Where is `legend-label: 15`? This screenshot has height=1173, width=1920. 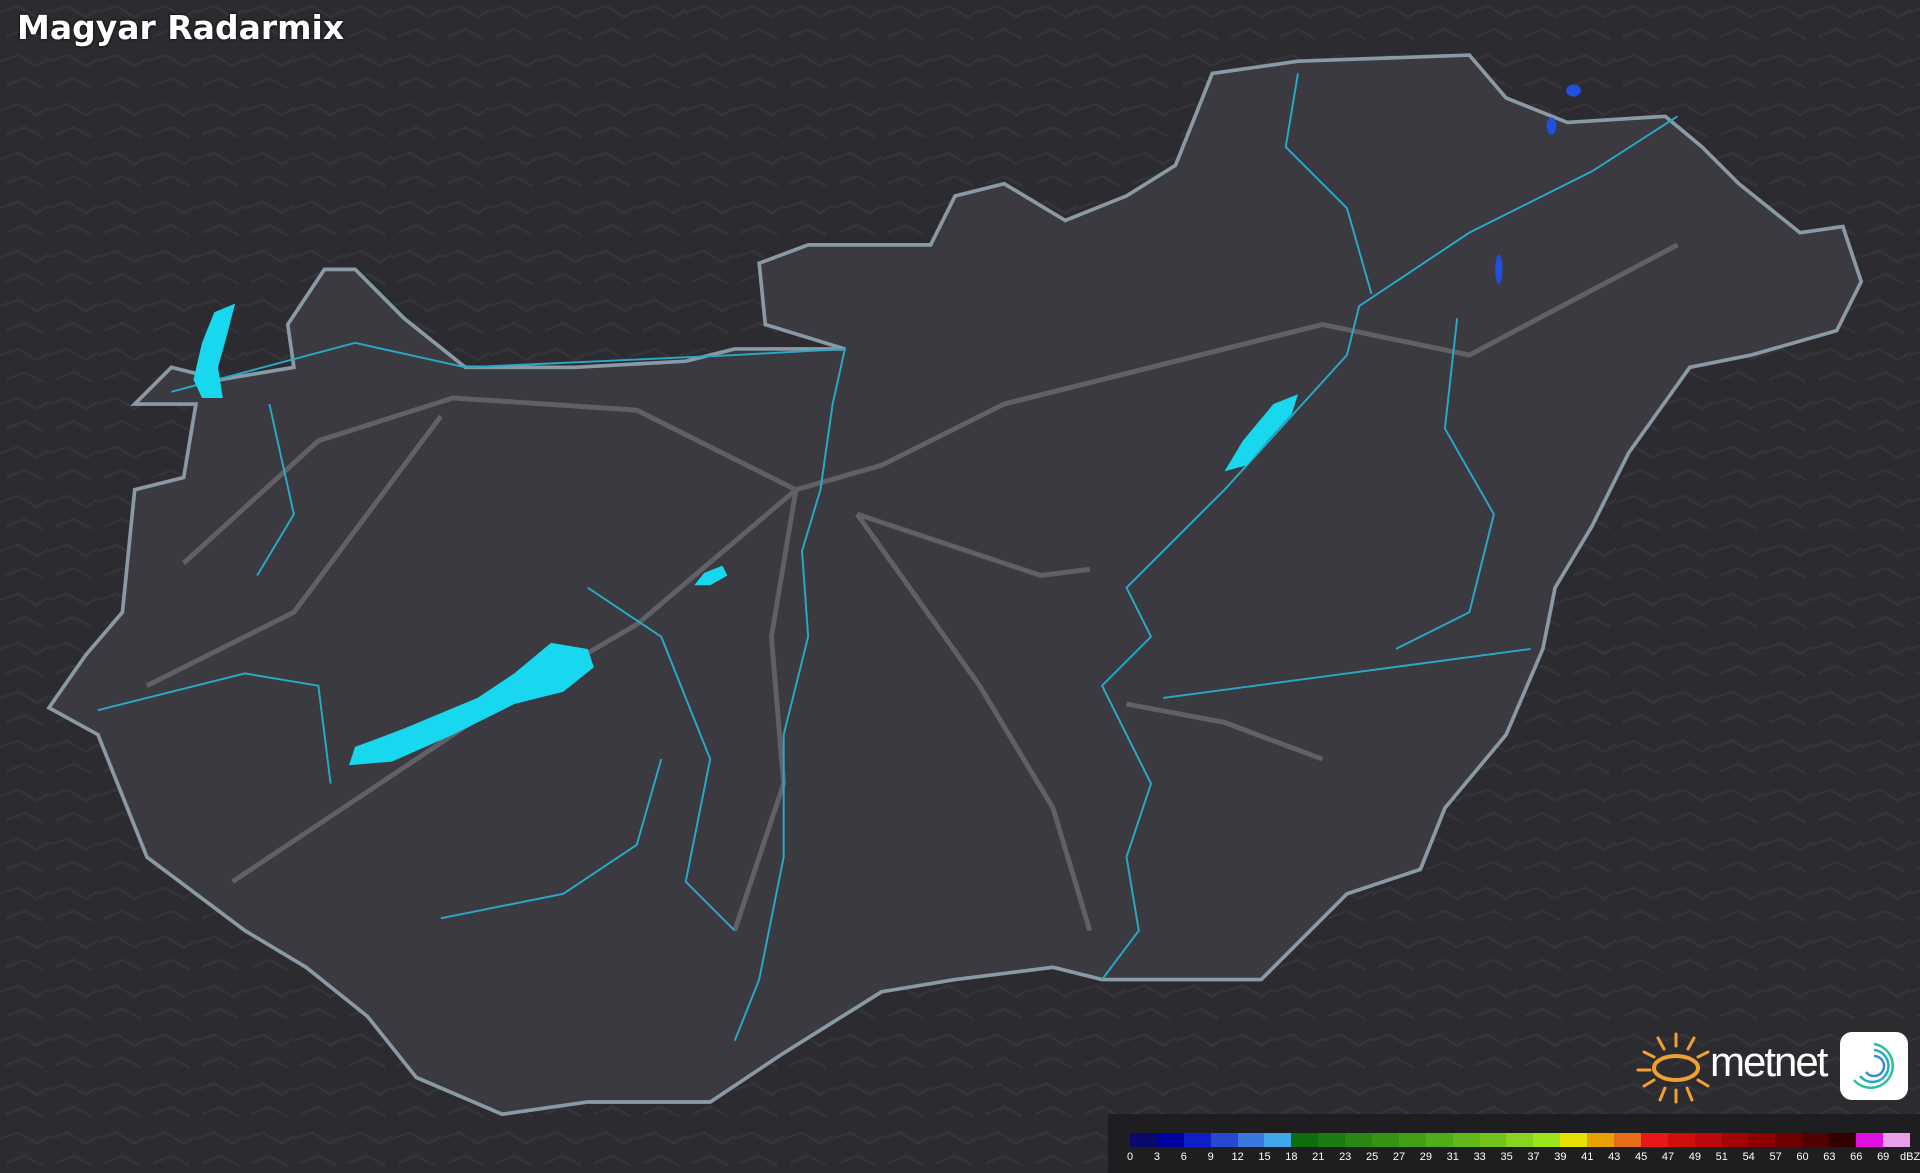 legend-label: 15 is located at coordinates (1264, 1157).